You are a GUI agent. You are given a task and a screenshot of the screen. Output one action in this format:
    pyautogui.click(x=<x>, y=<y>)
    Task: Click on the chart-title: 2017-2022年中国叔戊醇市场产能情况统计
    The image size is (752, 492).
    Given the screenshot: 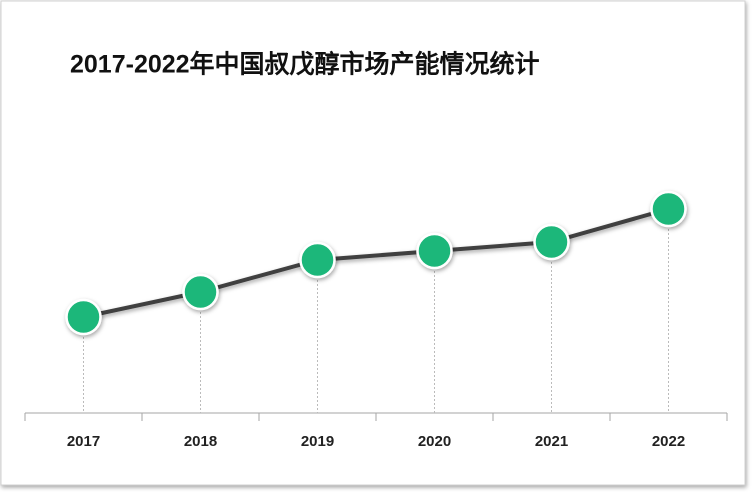 What is the action you would take?
    pyautogui.click(x=305, y=64)
    